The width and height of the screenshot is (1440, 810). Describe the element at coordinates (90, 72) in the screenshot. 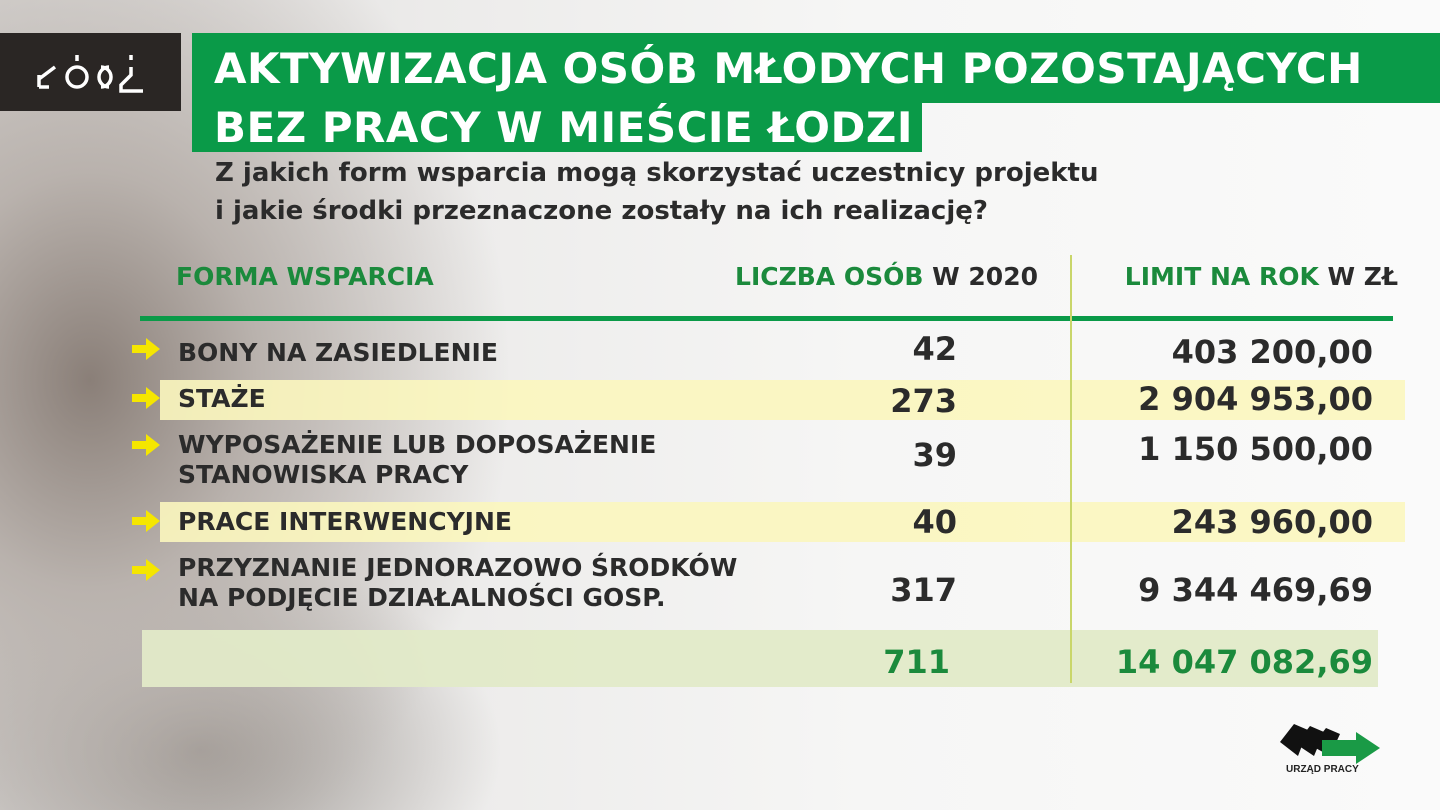

I see `lodz-logo` at that location.